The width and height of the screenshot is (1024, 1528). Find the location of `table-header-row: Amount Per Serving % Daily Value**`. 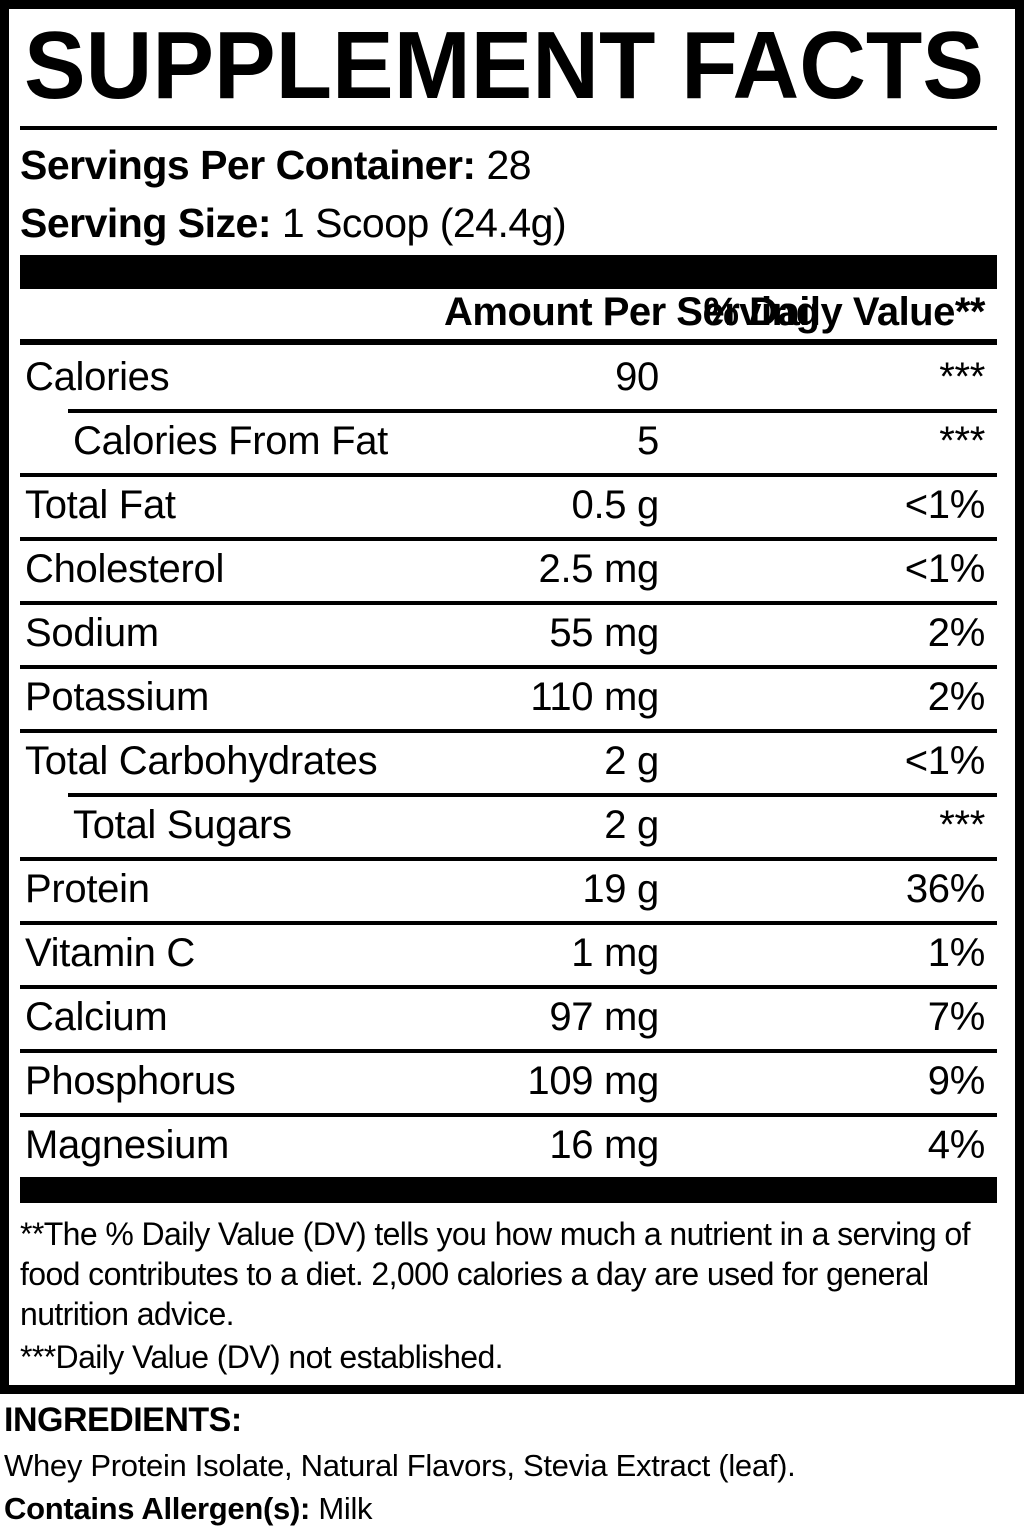

table-header-row: Amount Per Serving % Daily Value** is located at coordinates (508, 317).